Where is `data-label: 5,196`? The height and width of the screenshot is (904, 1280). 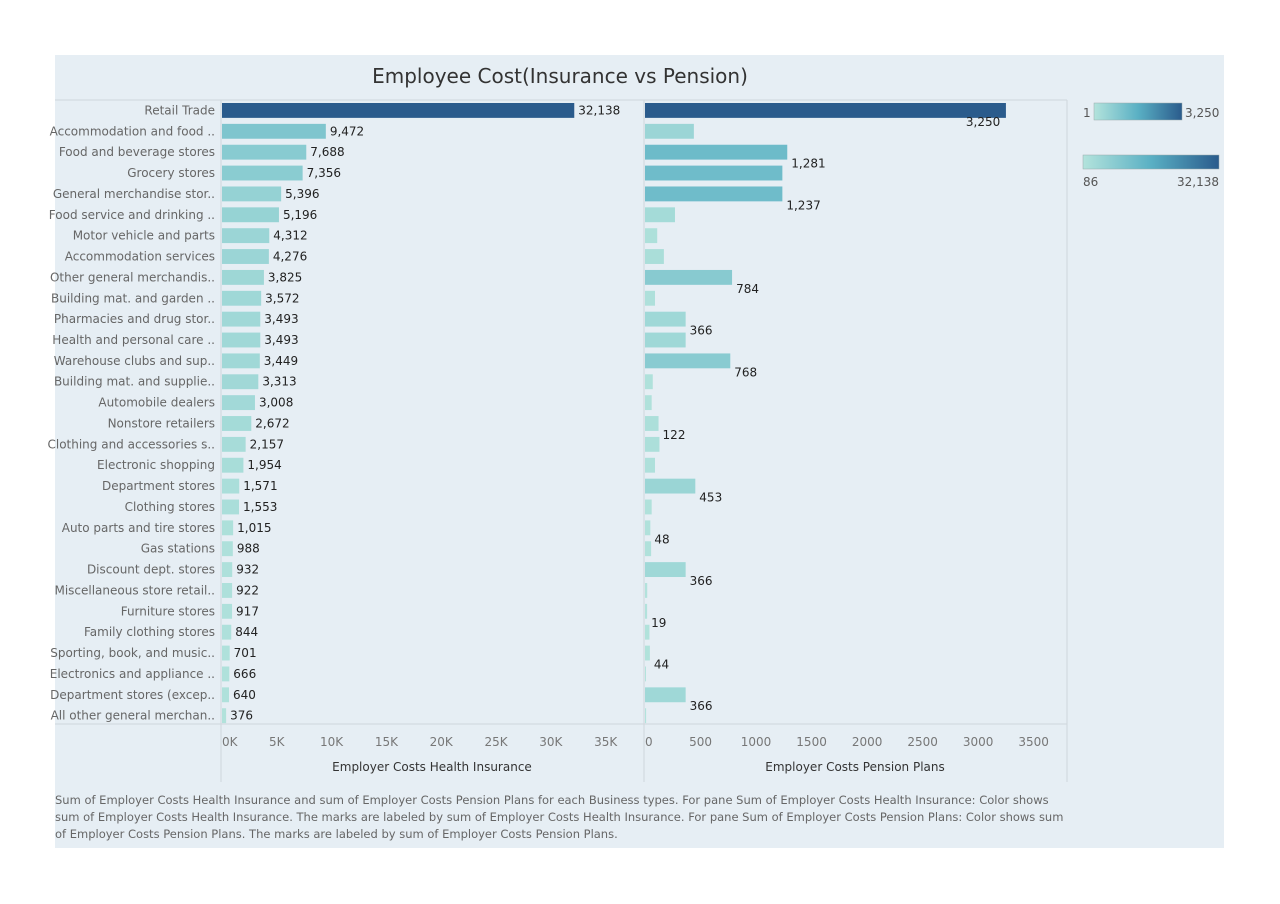
data-label: 5,196 is located at coordinates (300, 215).